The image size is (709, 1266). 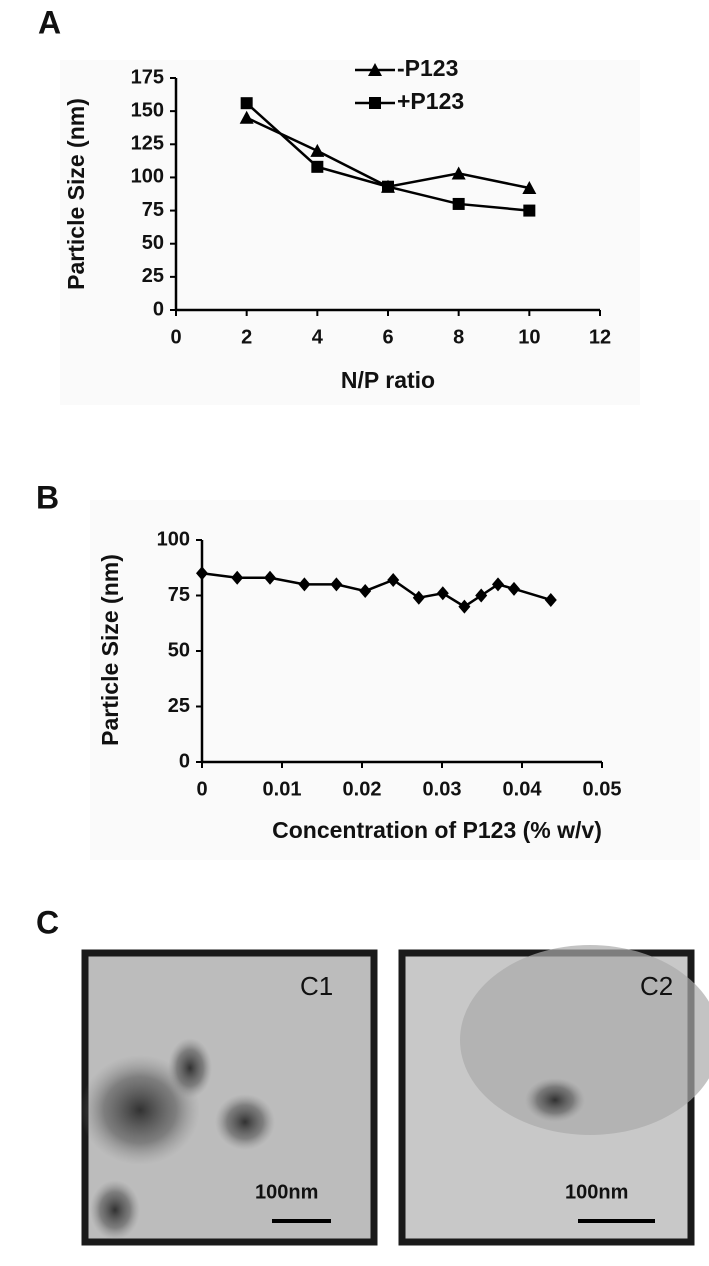 What do you see at coordinates (602, 789) in the screenshot?
I see `x-tick-label: 0.05` at bounding box center [602, 789].